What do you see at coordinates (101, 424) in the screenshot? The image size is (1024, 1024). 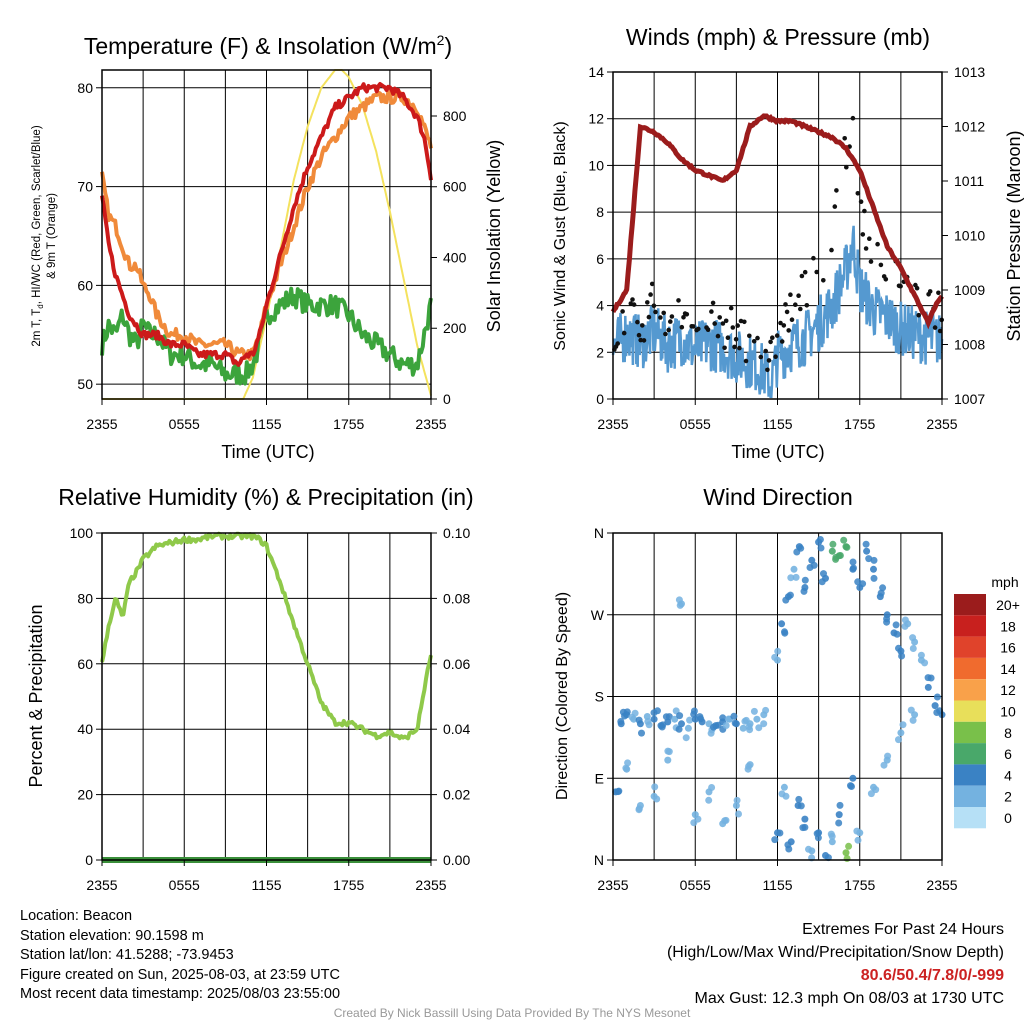 I see `x-tick-label: 2355` at bounding box center [101, 424].